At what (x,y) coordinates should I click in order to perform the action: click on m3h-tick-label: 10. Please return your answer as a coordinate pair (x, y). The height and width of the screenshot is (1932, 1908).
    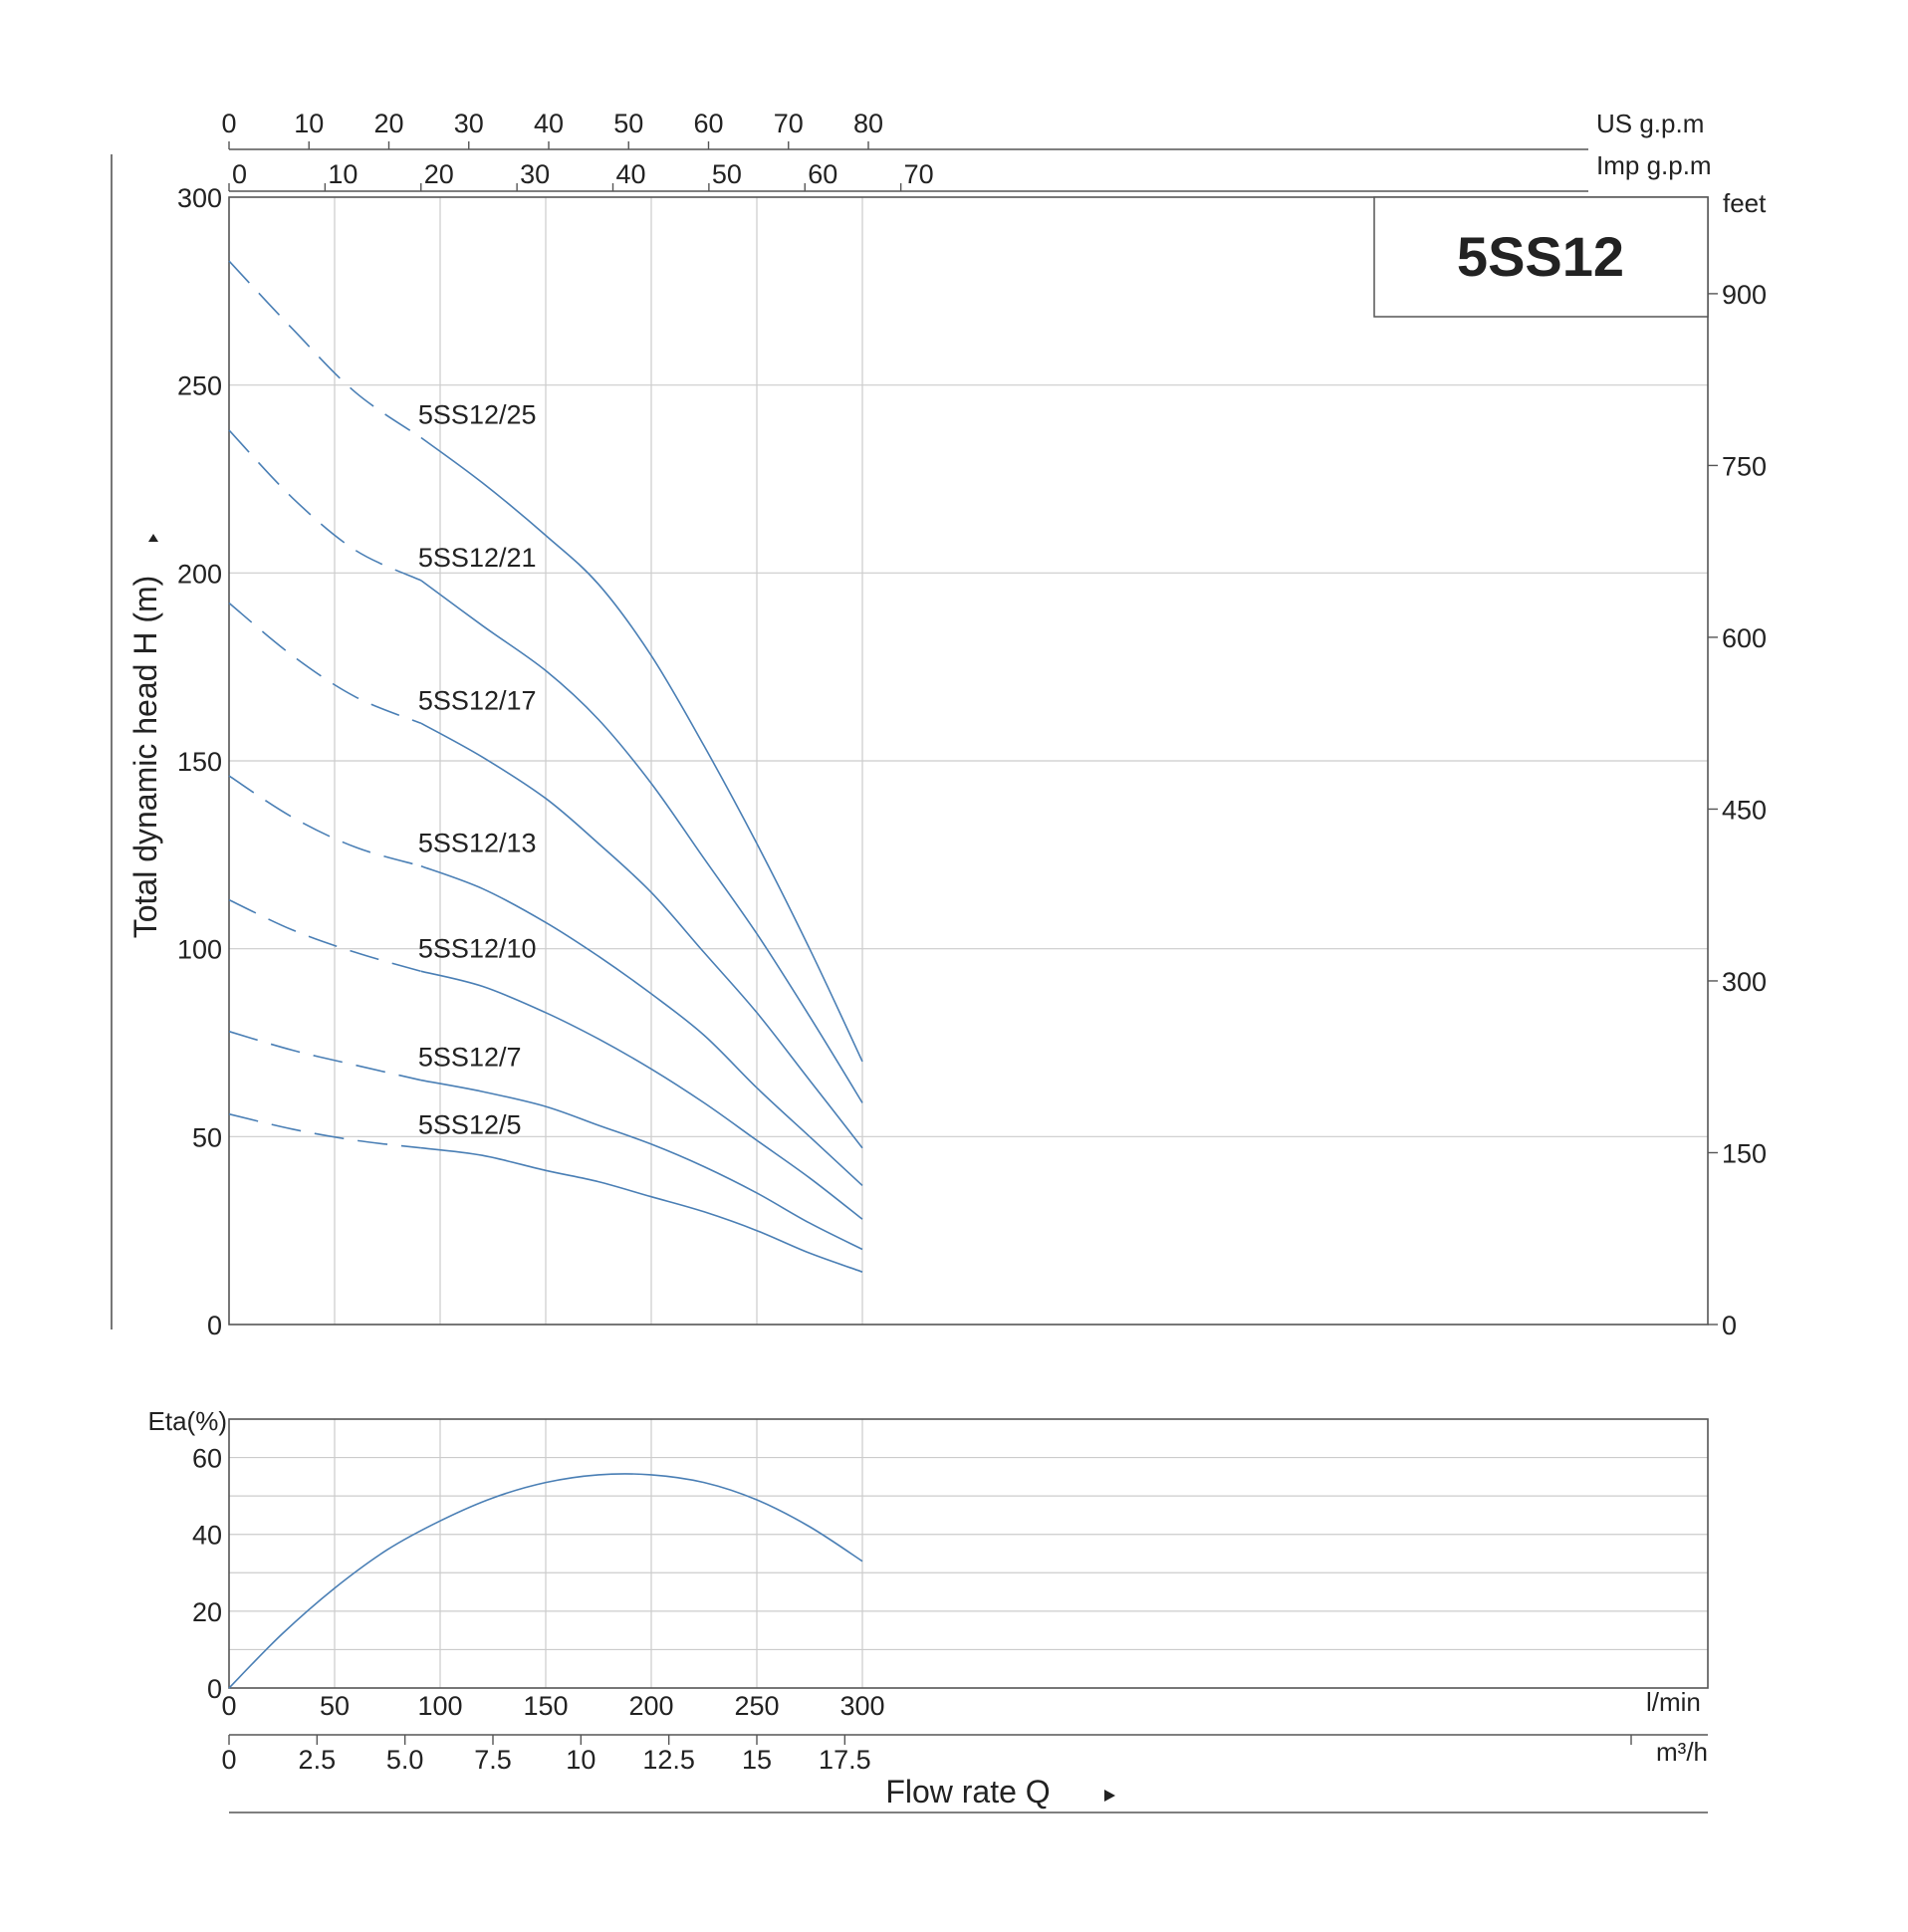
    Looking at the image, I should click on (581, 1760).